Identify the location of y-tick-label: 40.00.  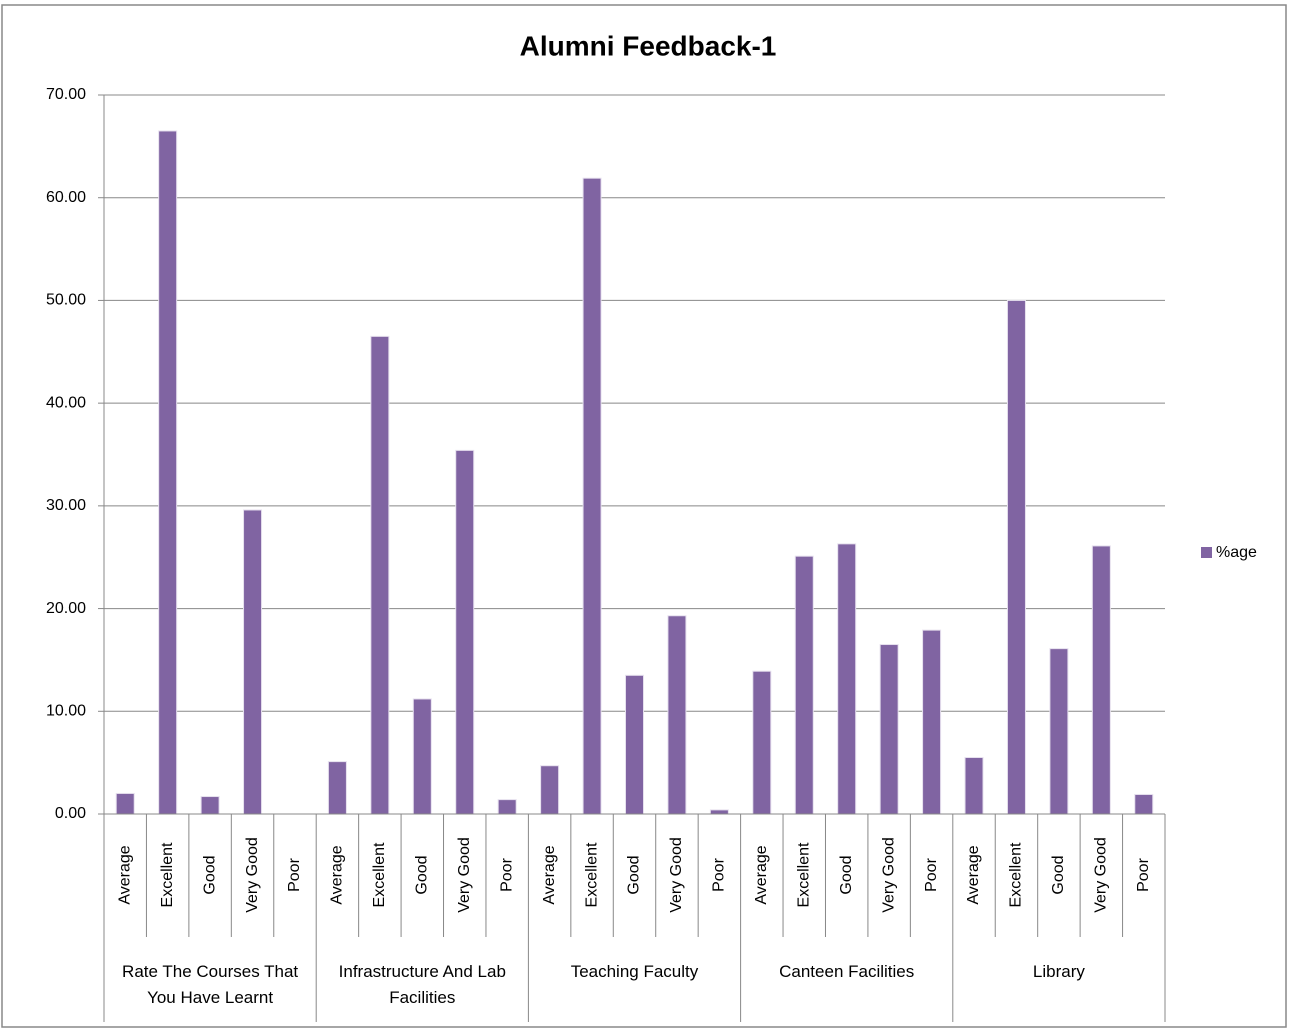
(66, 402).